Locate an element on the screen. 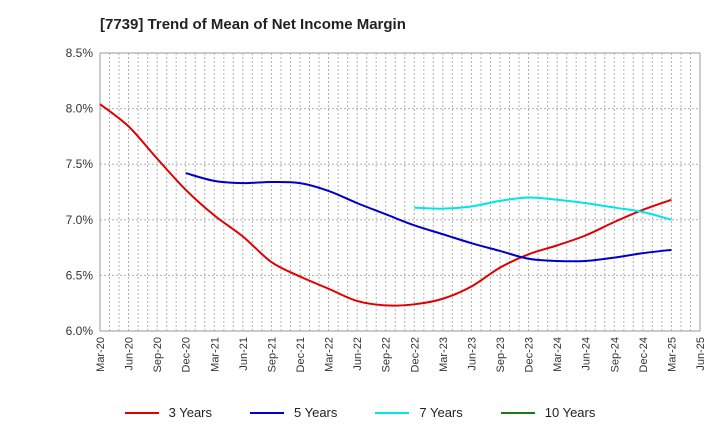 This screenshot has width=720, height=440. legend-label: 3 Years is located at coordinates (190, 412).